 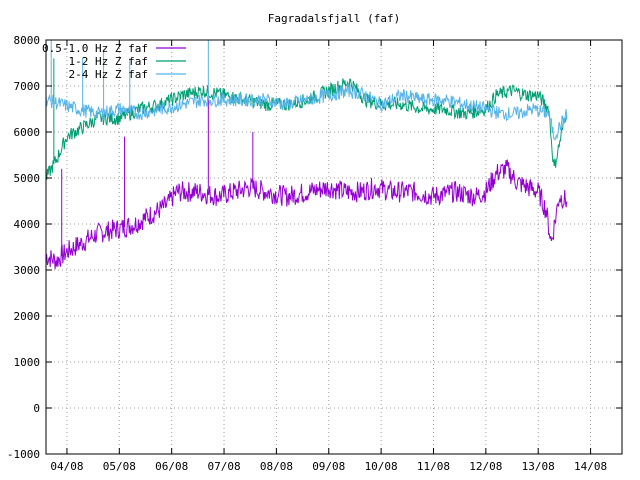 I want to click on y-tick-label: 3000, so click(x=27, y=270).